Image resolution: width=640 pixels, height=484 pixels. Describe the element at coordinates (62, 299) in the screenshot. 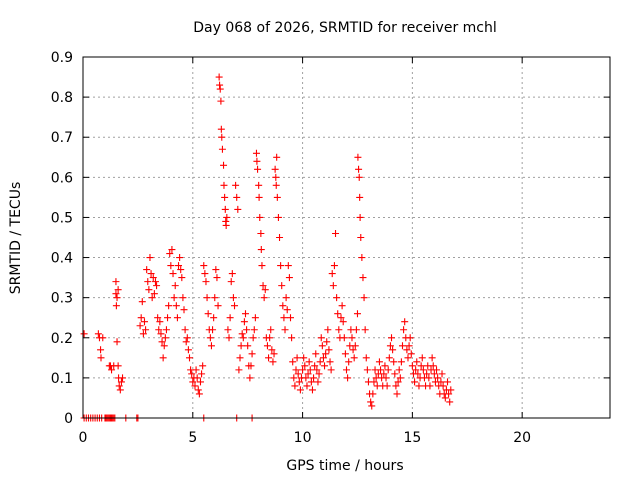

I see `y-tick-label: 0.3` at that location.